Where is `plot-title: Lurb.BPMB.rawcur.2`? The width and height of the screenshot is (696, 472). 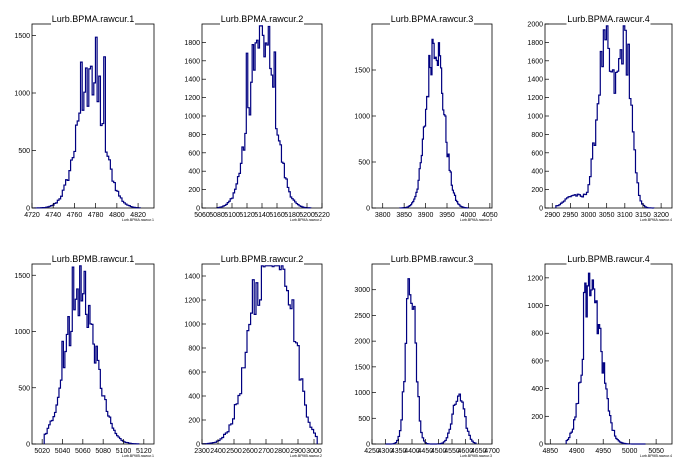
plot-title: Lurb.BPMB.rawcur.2 is located at coordinates (262, 259).